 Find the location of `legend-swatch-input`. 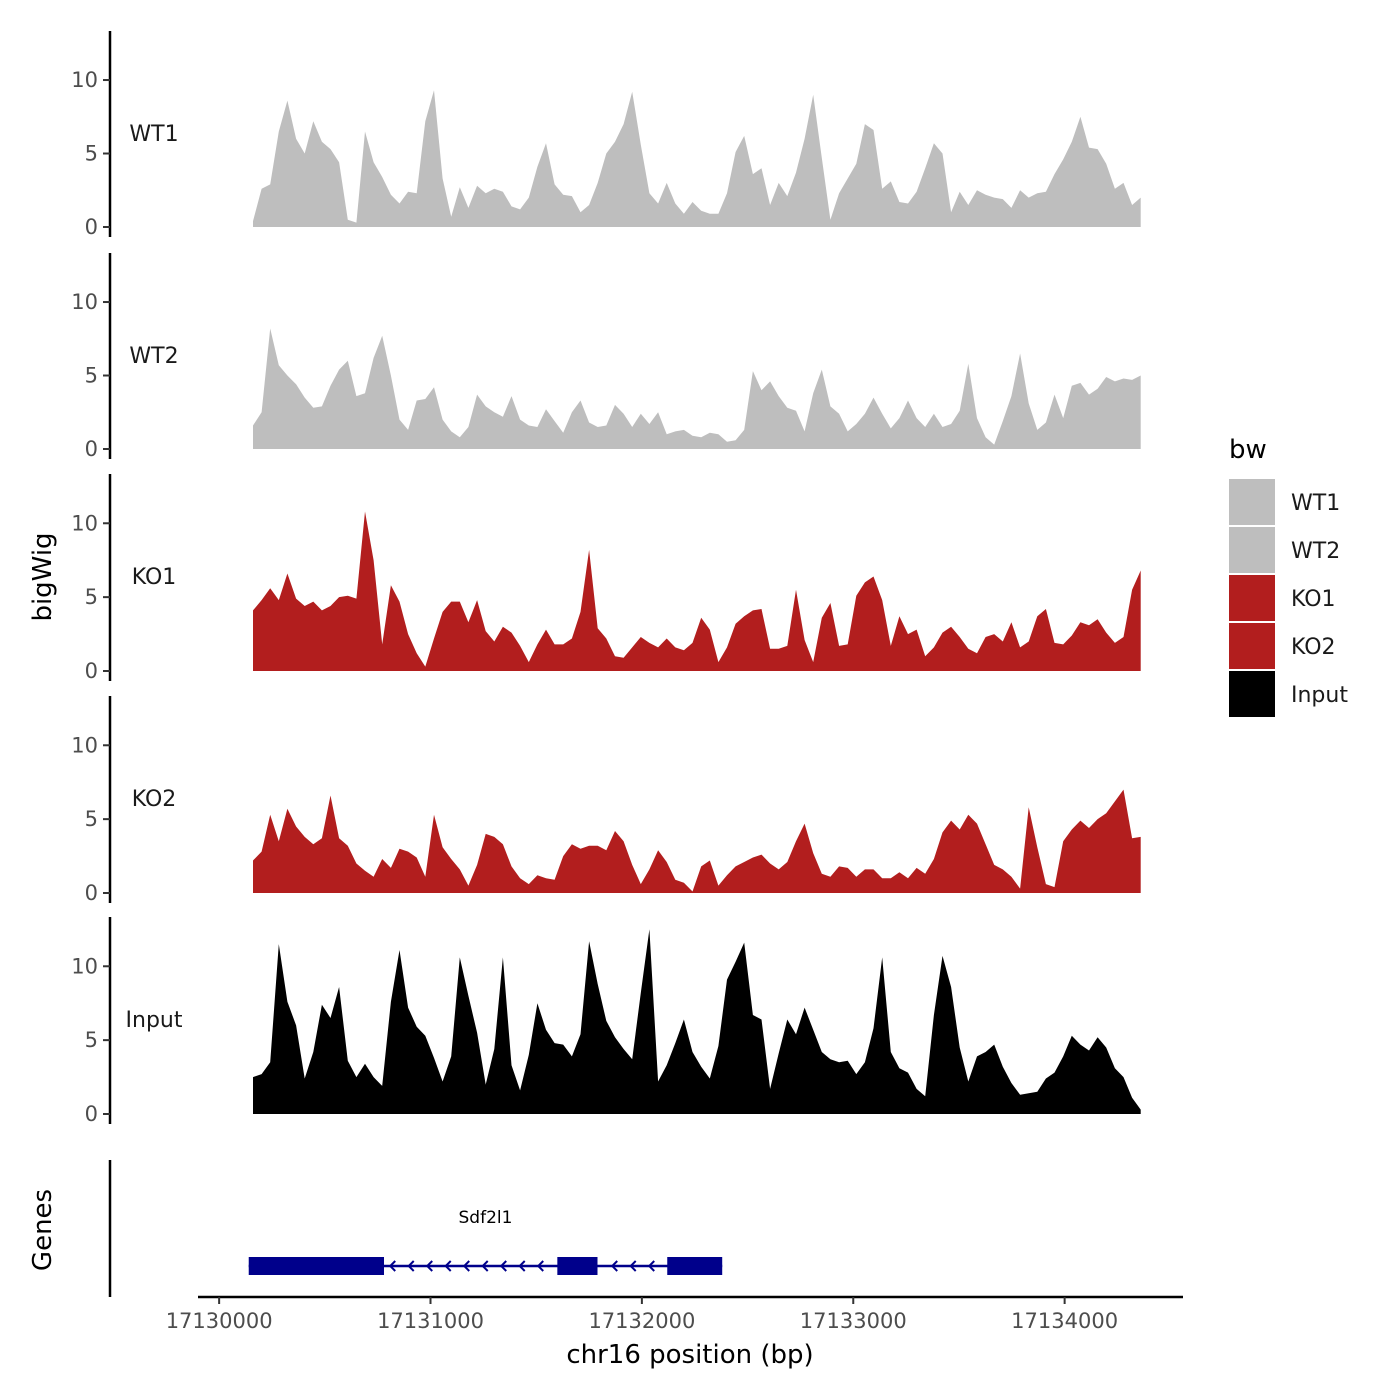

legend-swatch-input is located at coordinates (1252, 694).